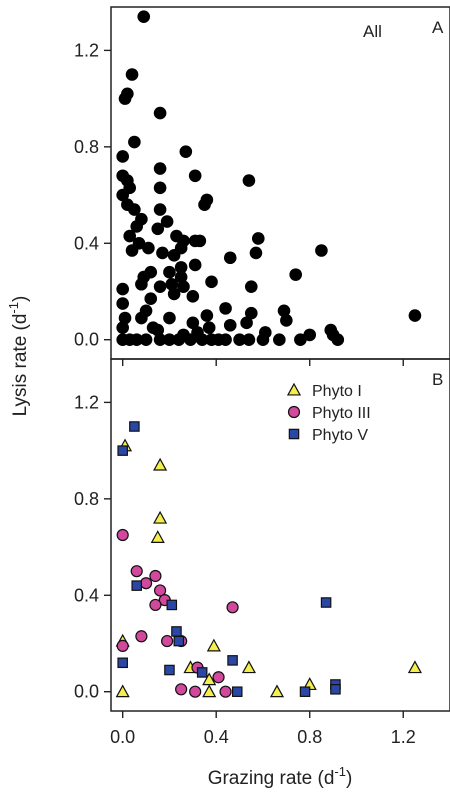 This screenshot has height=802, width=450. Describe the element at coordinates (20, 299) in the screenshot. I see `y-axis-title-end: )` at that location.